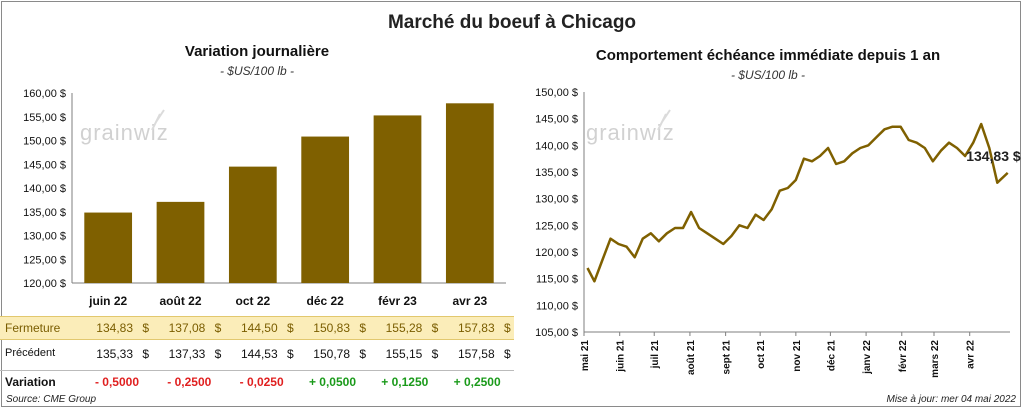 This screenshot has height=410, width=1024. What do you see at coordinates (180, 301) in the screenshot?
I see `bar-category-label: août 22` at bounding box center [180, 301].